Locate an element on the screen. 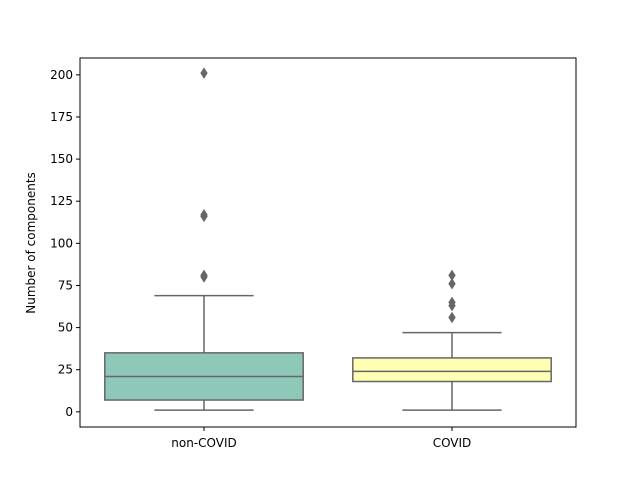  y-tick-label: 200 is located at coordinates (61, 75).